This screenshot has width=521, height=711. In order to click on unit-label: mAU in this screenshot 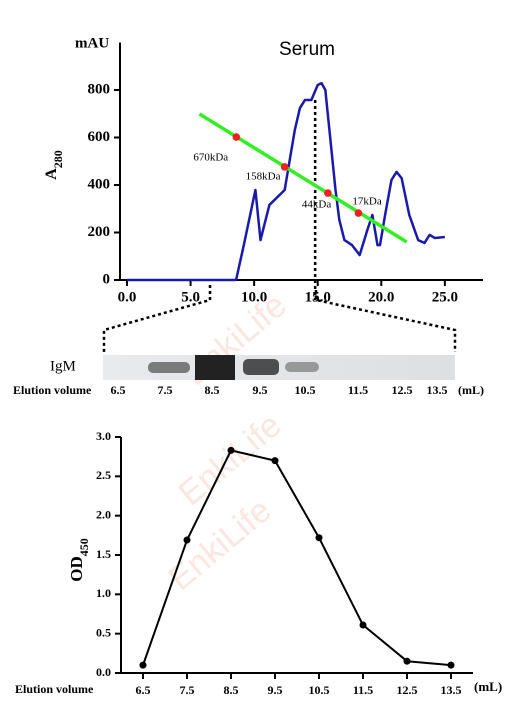, I will do `click(92, 43)`.